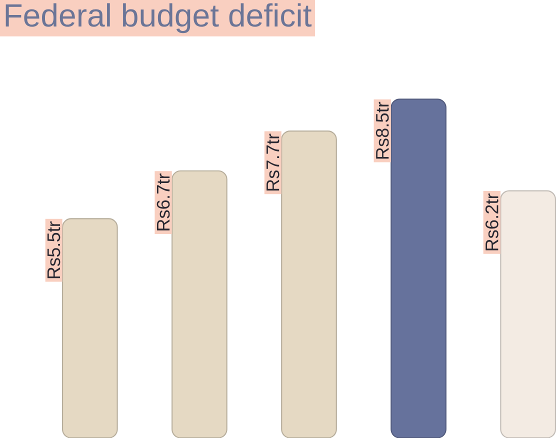  I want to click on data-label: Rs5.5tr, so click(53, 249).